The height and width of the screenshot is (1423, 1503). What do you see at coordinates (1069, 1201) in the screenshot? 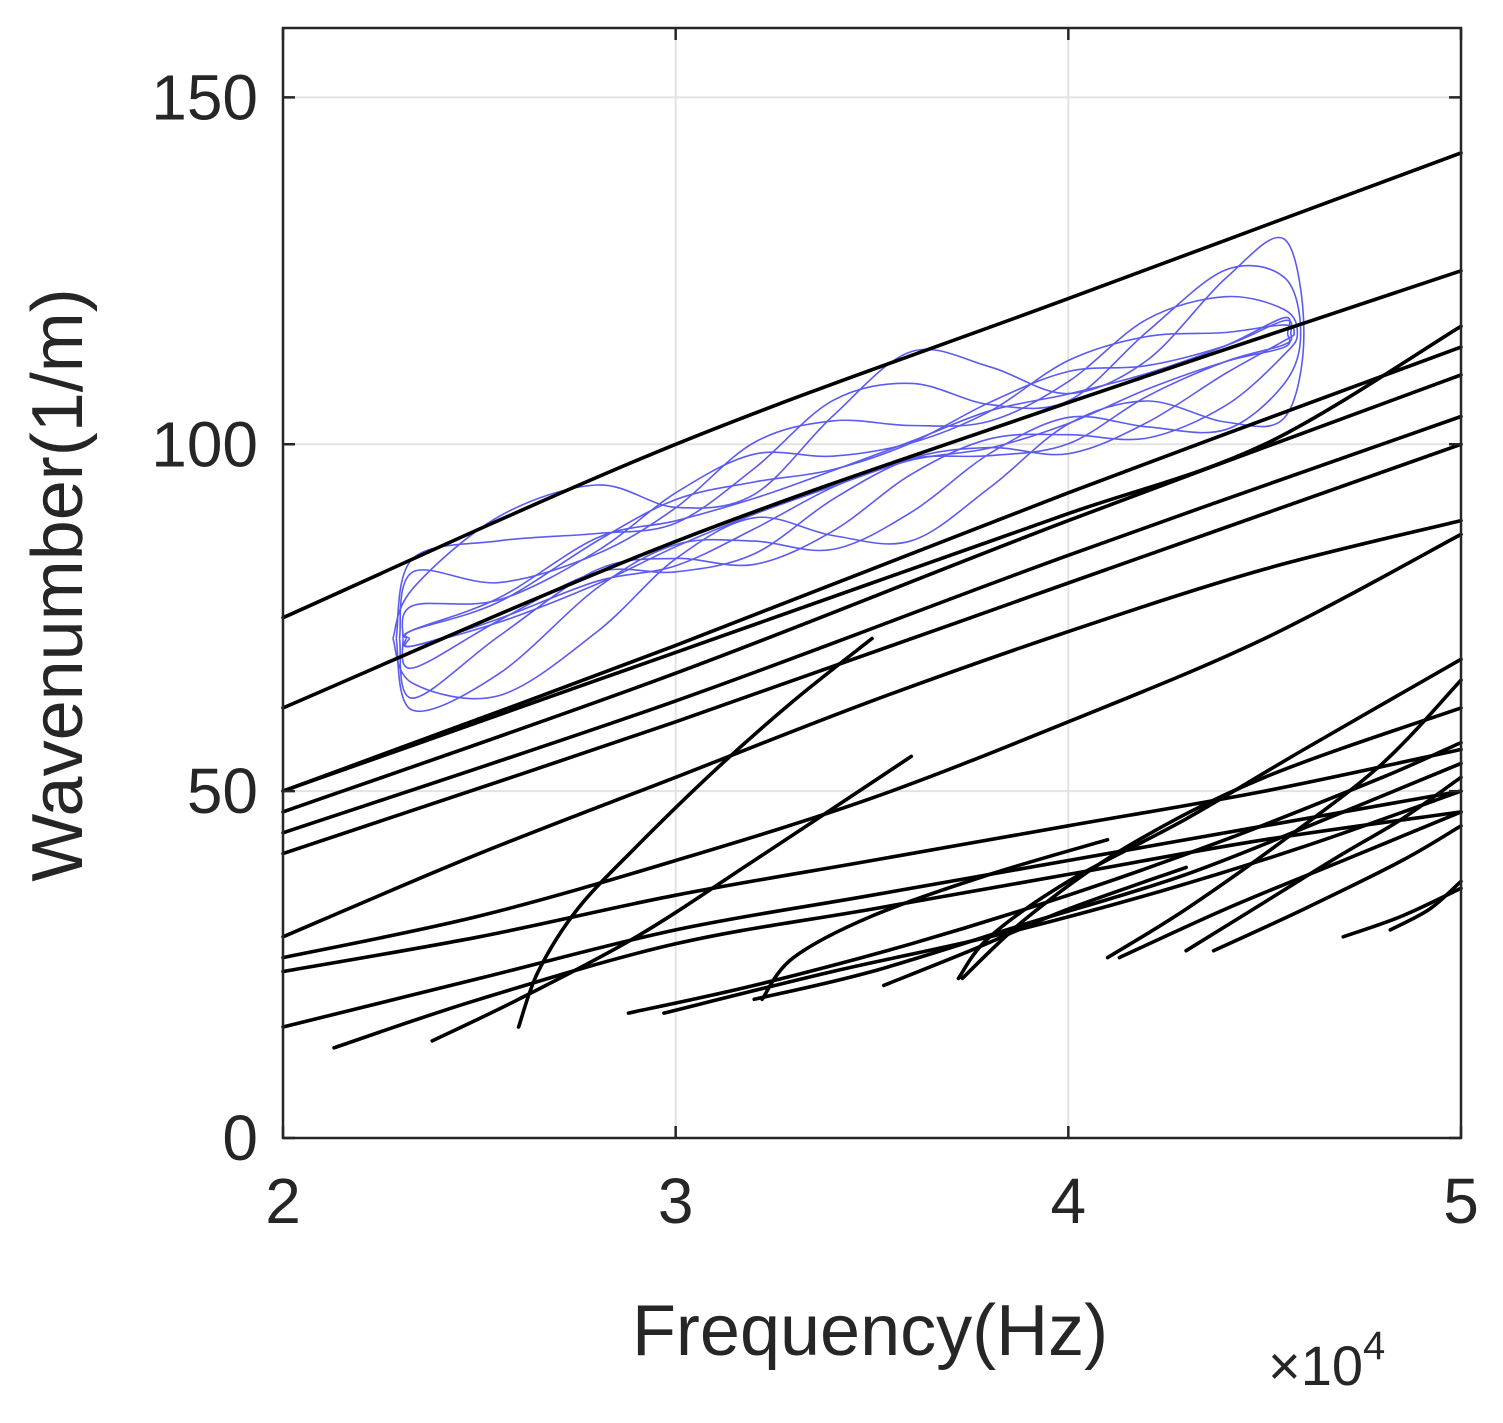
I see `x-tick-label: 4` at bounding box center [1069, 1201].